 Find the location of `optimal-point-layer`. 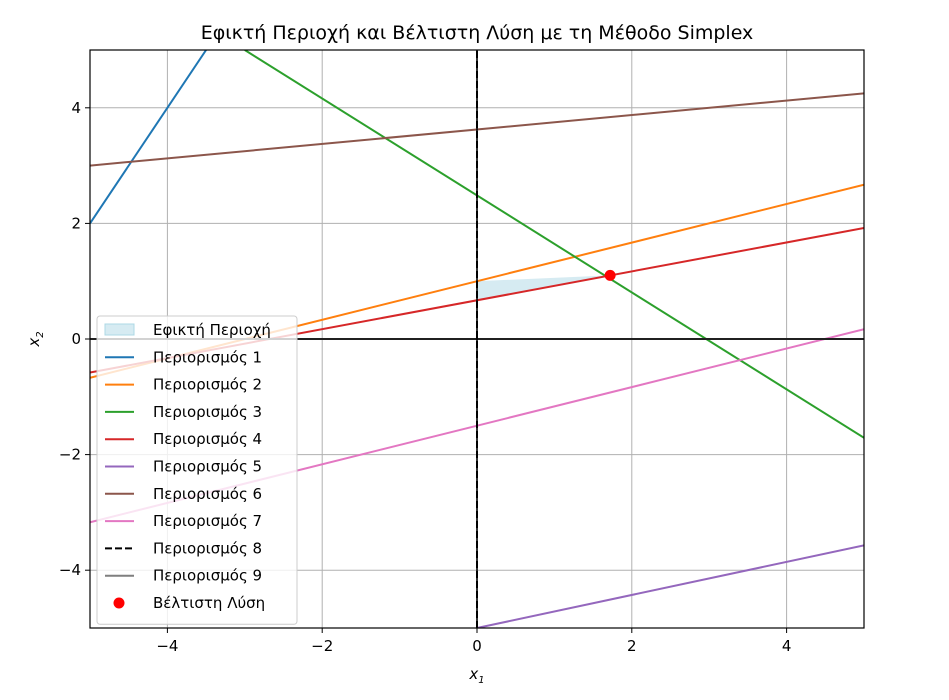

optimal-point-layer is located at coordinates (610, 275).